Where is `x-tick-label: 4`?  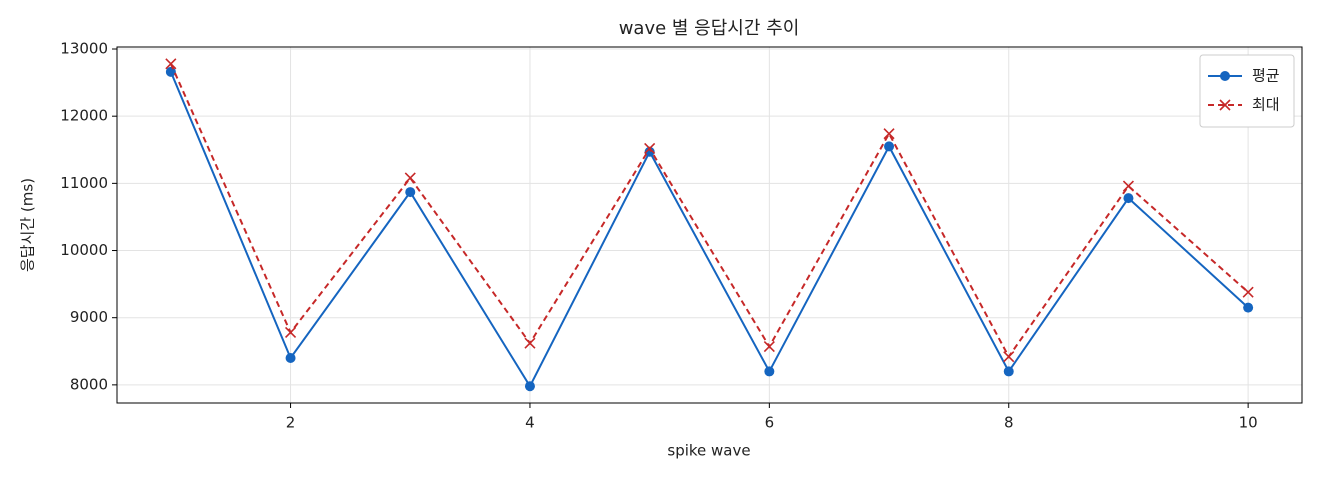 x-tick-label: 4 is located at coordinates (530, 423).